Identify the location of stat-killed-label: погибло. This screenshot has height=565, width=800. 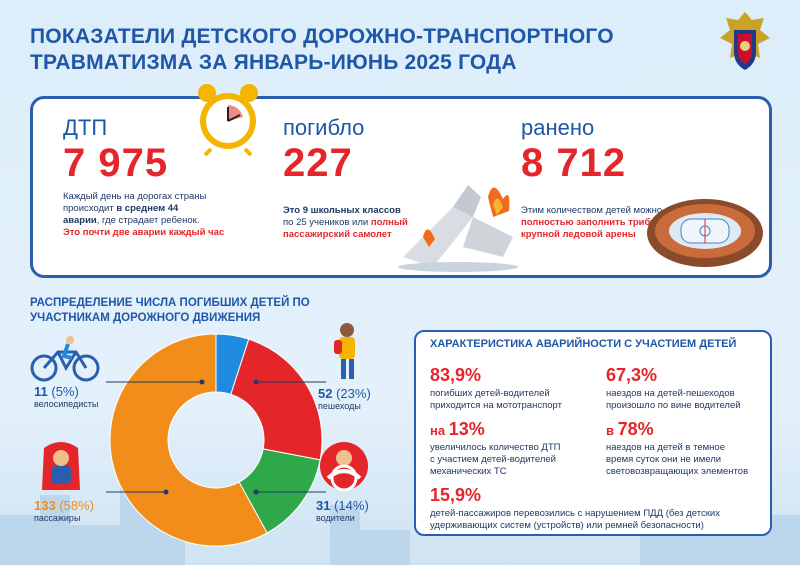
(324, 127).